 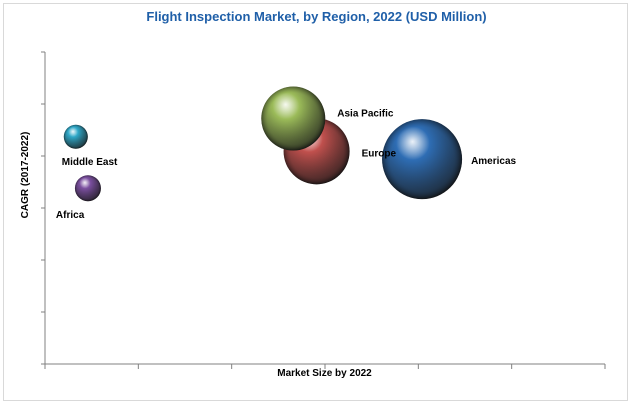 What do you see at coordinates (324, 373) in the screenshot?
I see `x-axis-label: Market Size by 2022` at bounding box center [324, 373].